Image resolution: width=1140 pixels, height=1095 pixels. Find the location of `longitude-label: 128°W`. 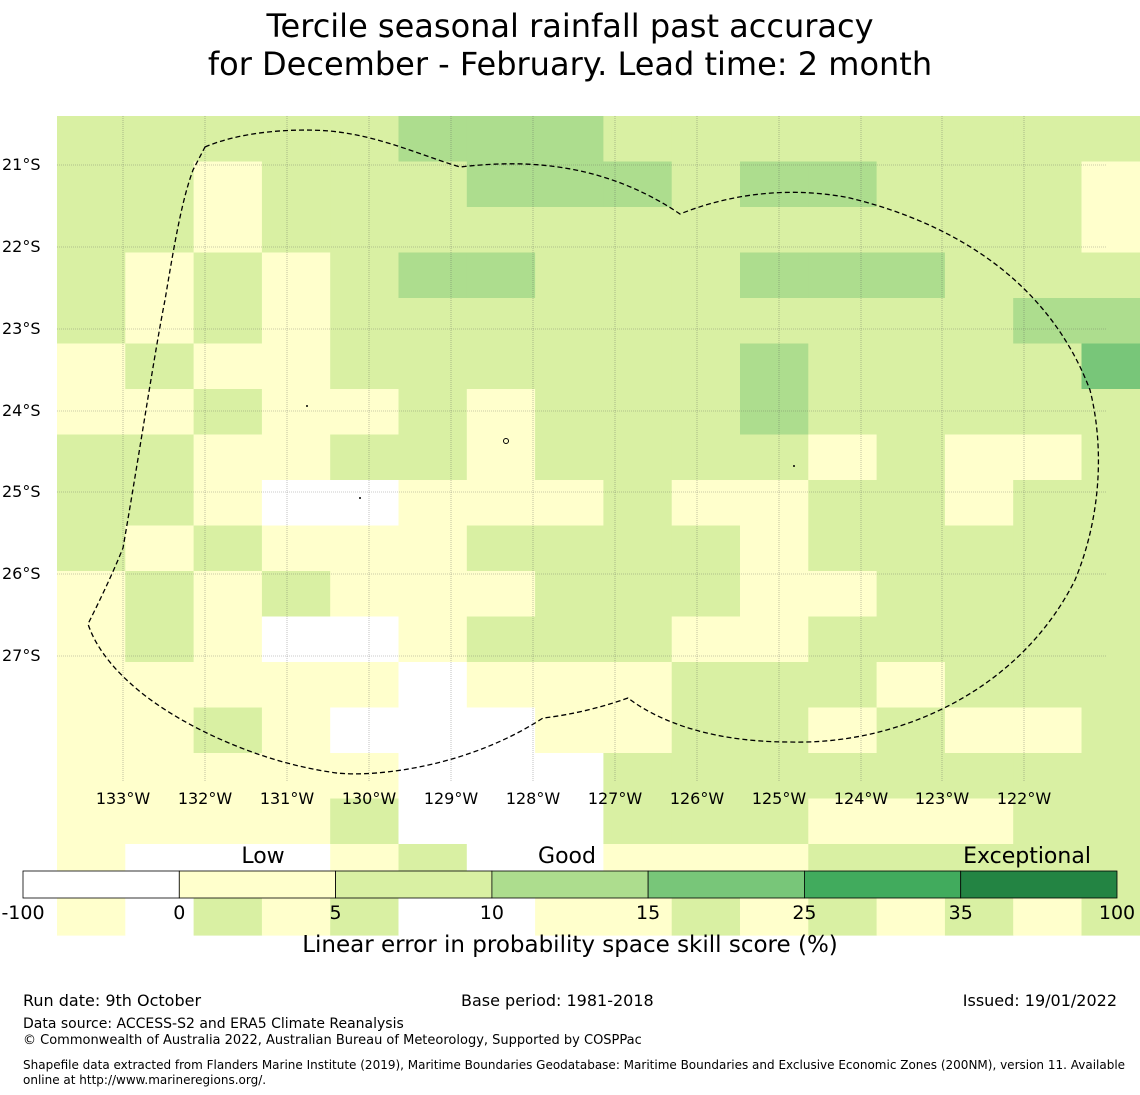

longitude-label: 128°W is located at coordinates (533, 798).